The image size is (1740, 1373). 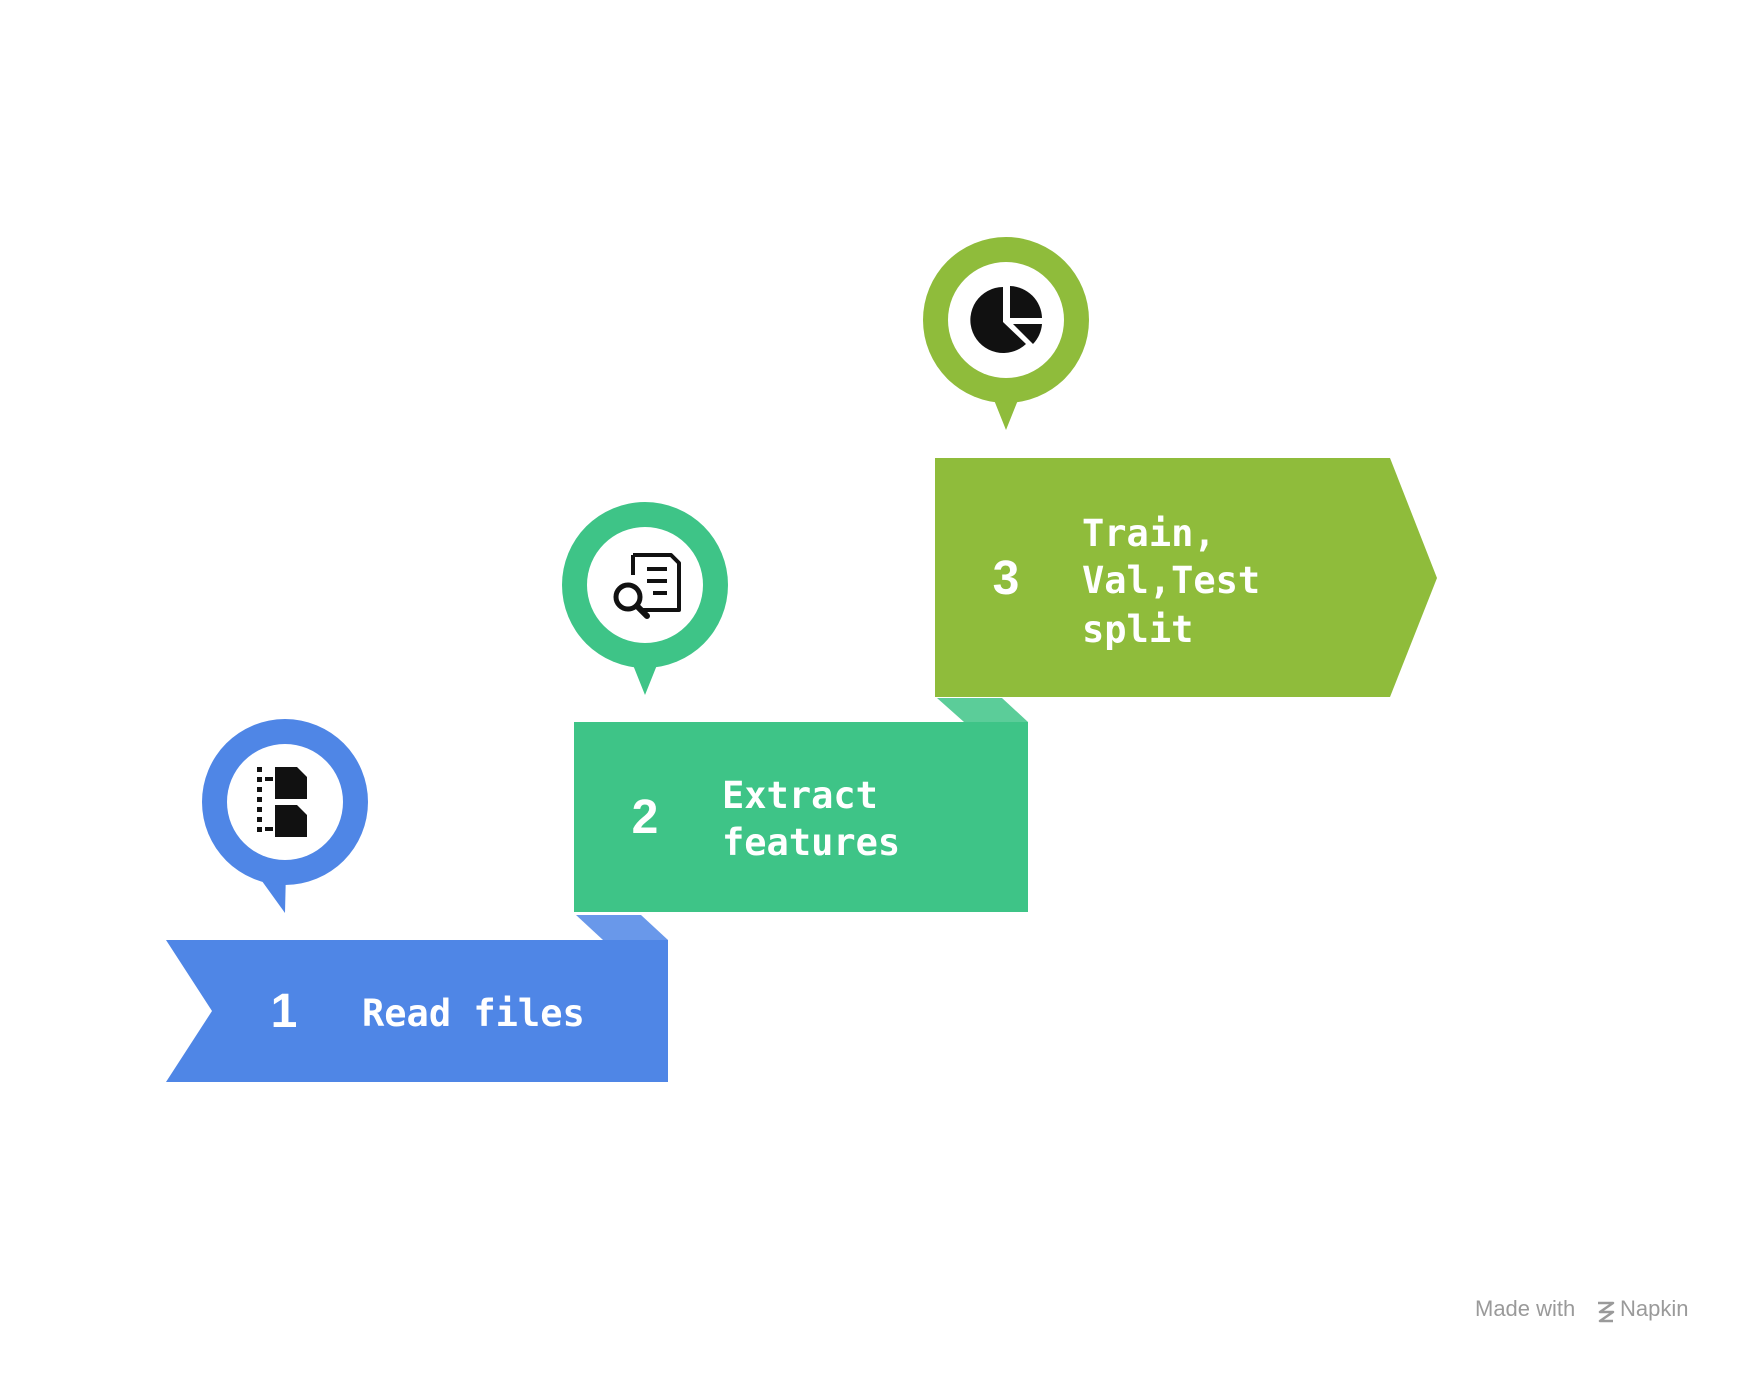 What do you see at coordinates (645, 817) in the screenshot?
I see `step-2-number: 2` at bounding box center [645, 817].